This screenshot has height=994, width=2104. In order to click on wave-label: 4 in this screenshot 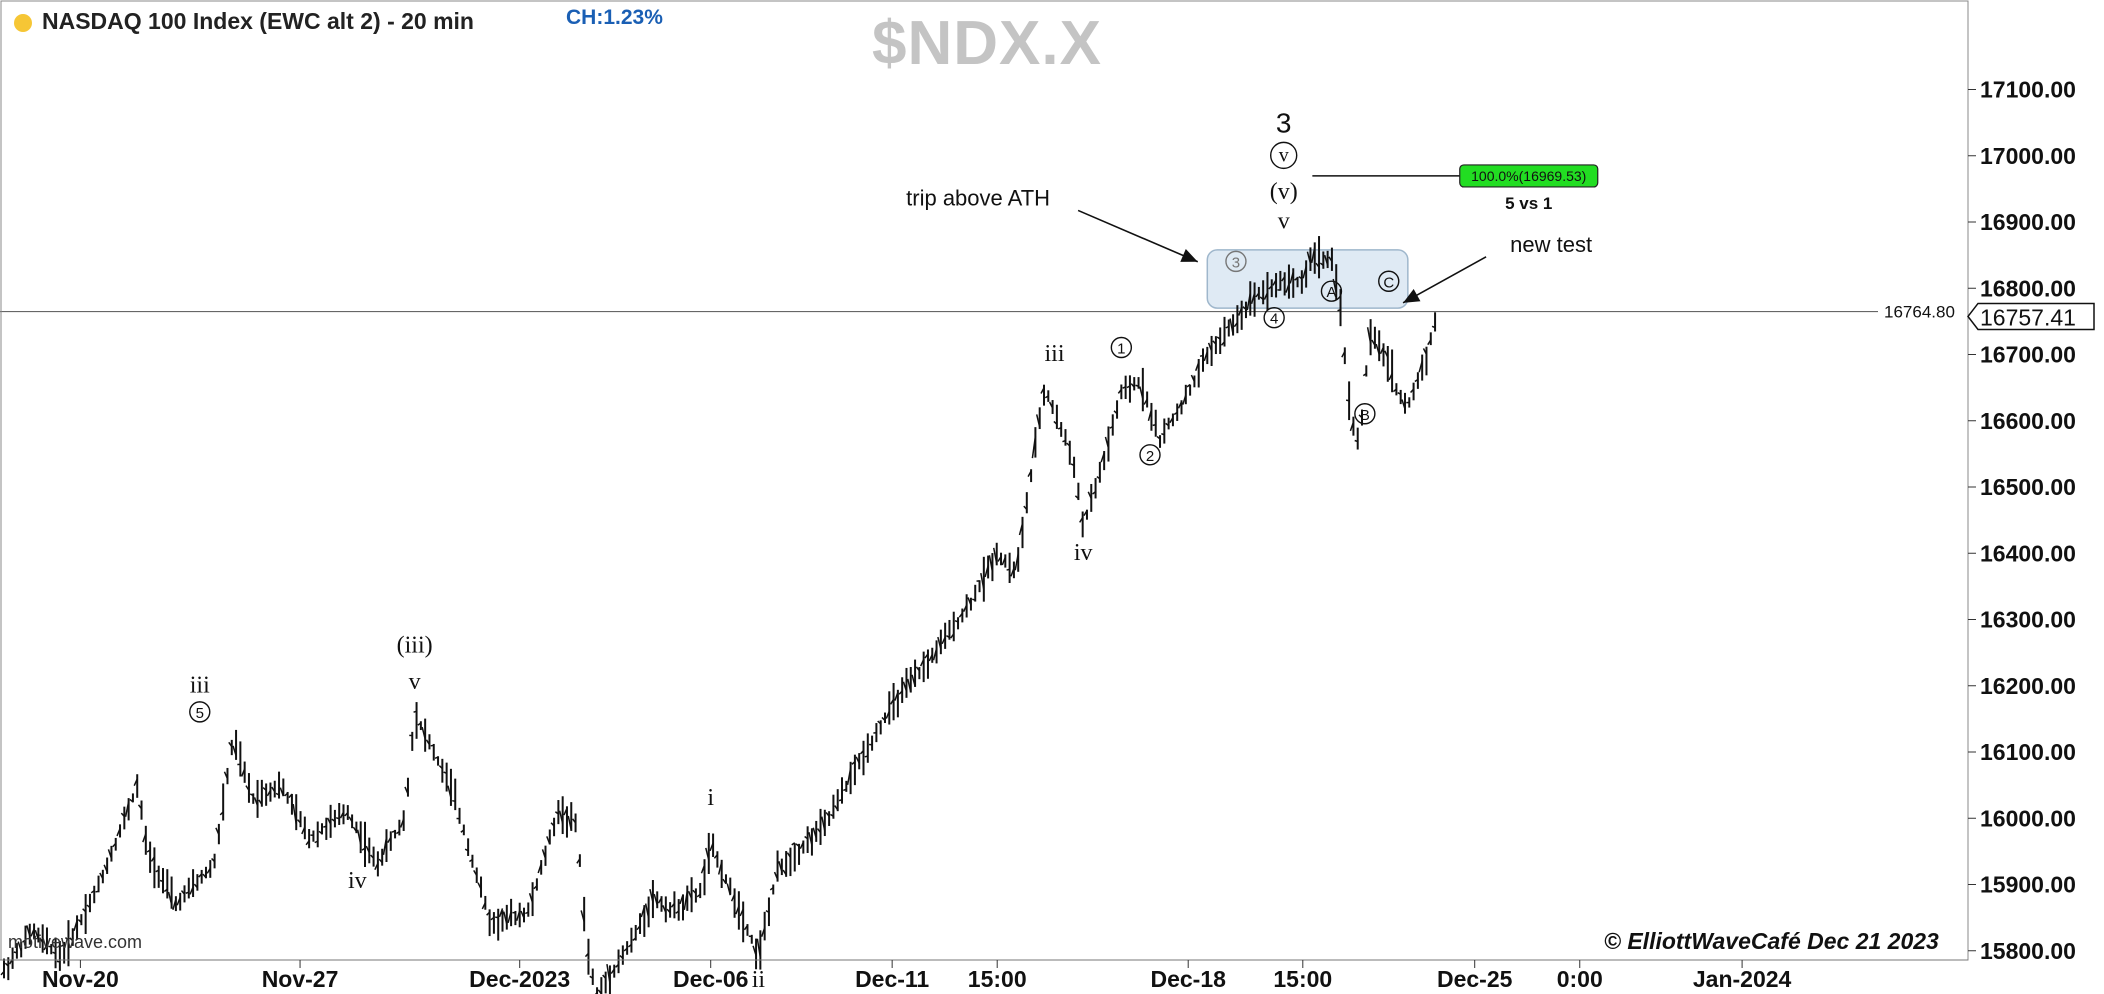, I will do `click(1274, 319)`.